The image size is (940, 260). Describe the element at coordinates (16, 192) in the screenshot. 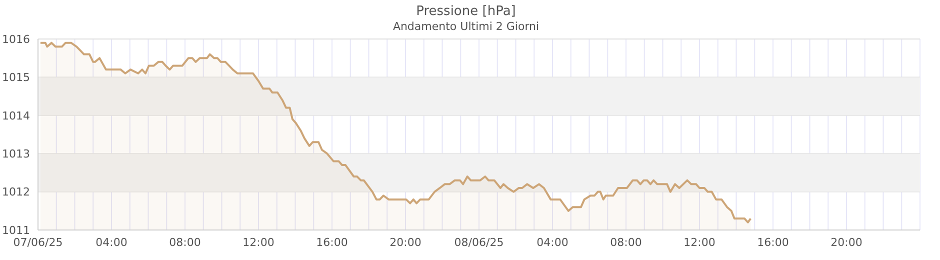

I see `y-tick-label: 1012` at that location.